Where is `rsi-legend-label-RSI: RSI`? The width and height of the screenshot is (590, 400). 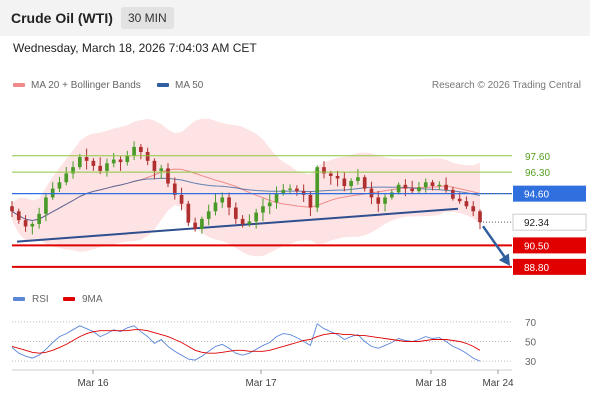
rsi-legend-label-RSI: RSI is located at coordinates (40, 299).